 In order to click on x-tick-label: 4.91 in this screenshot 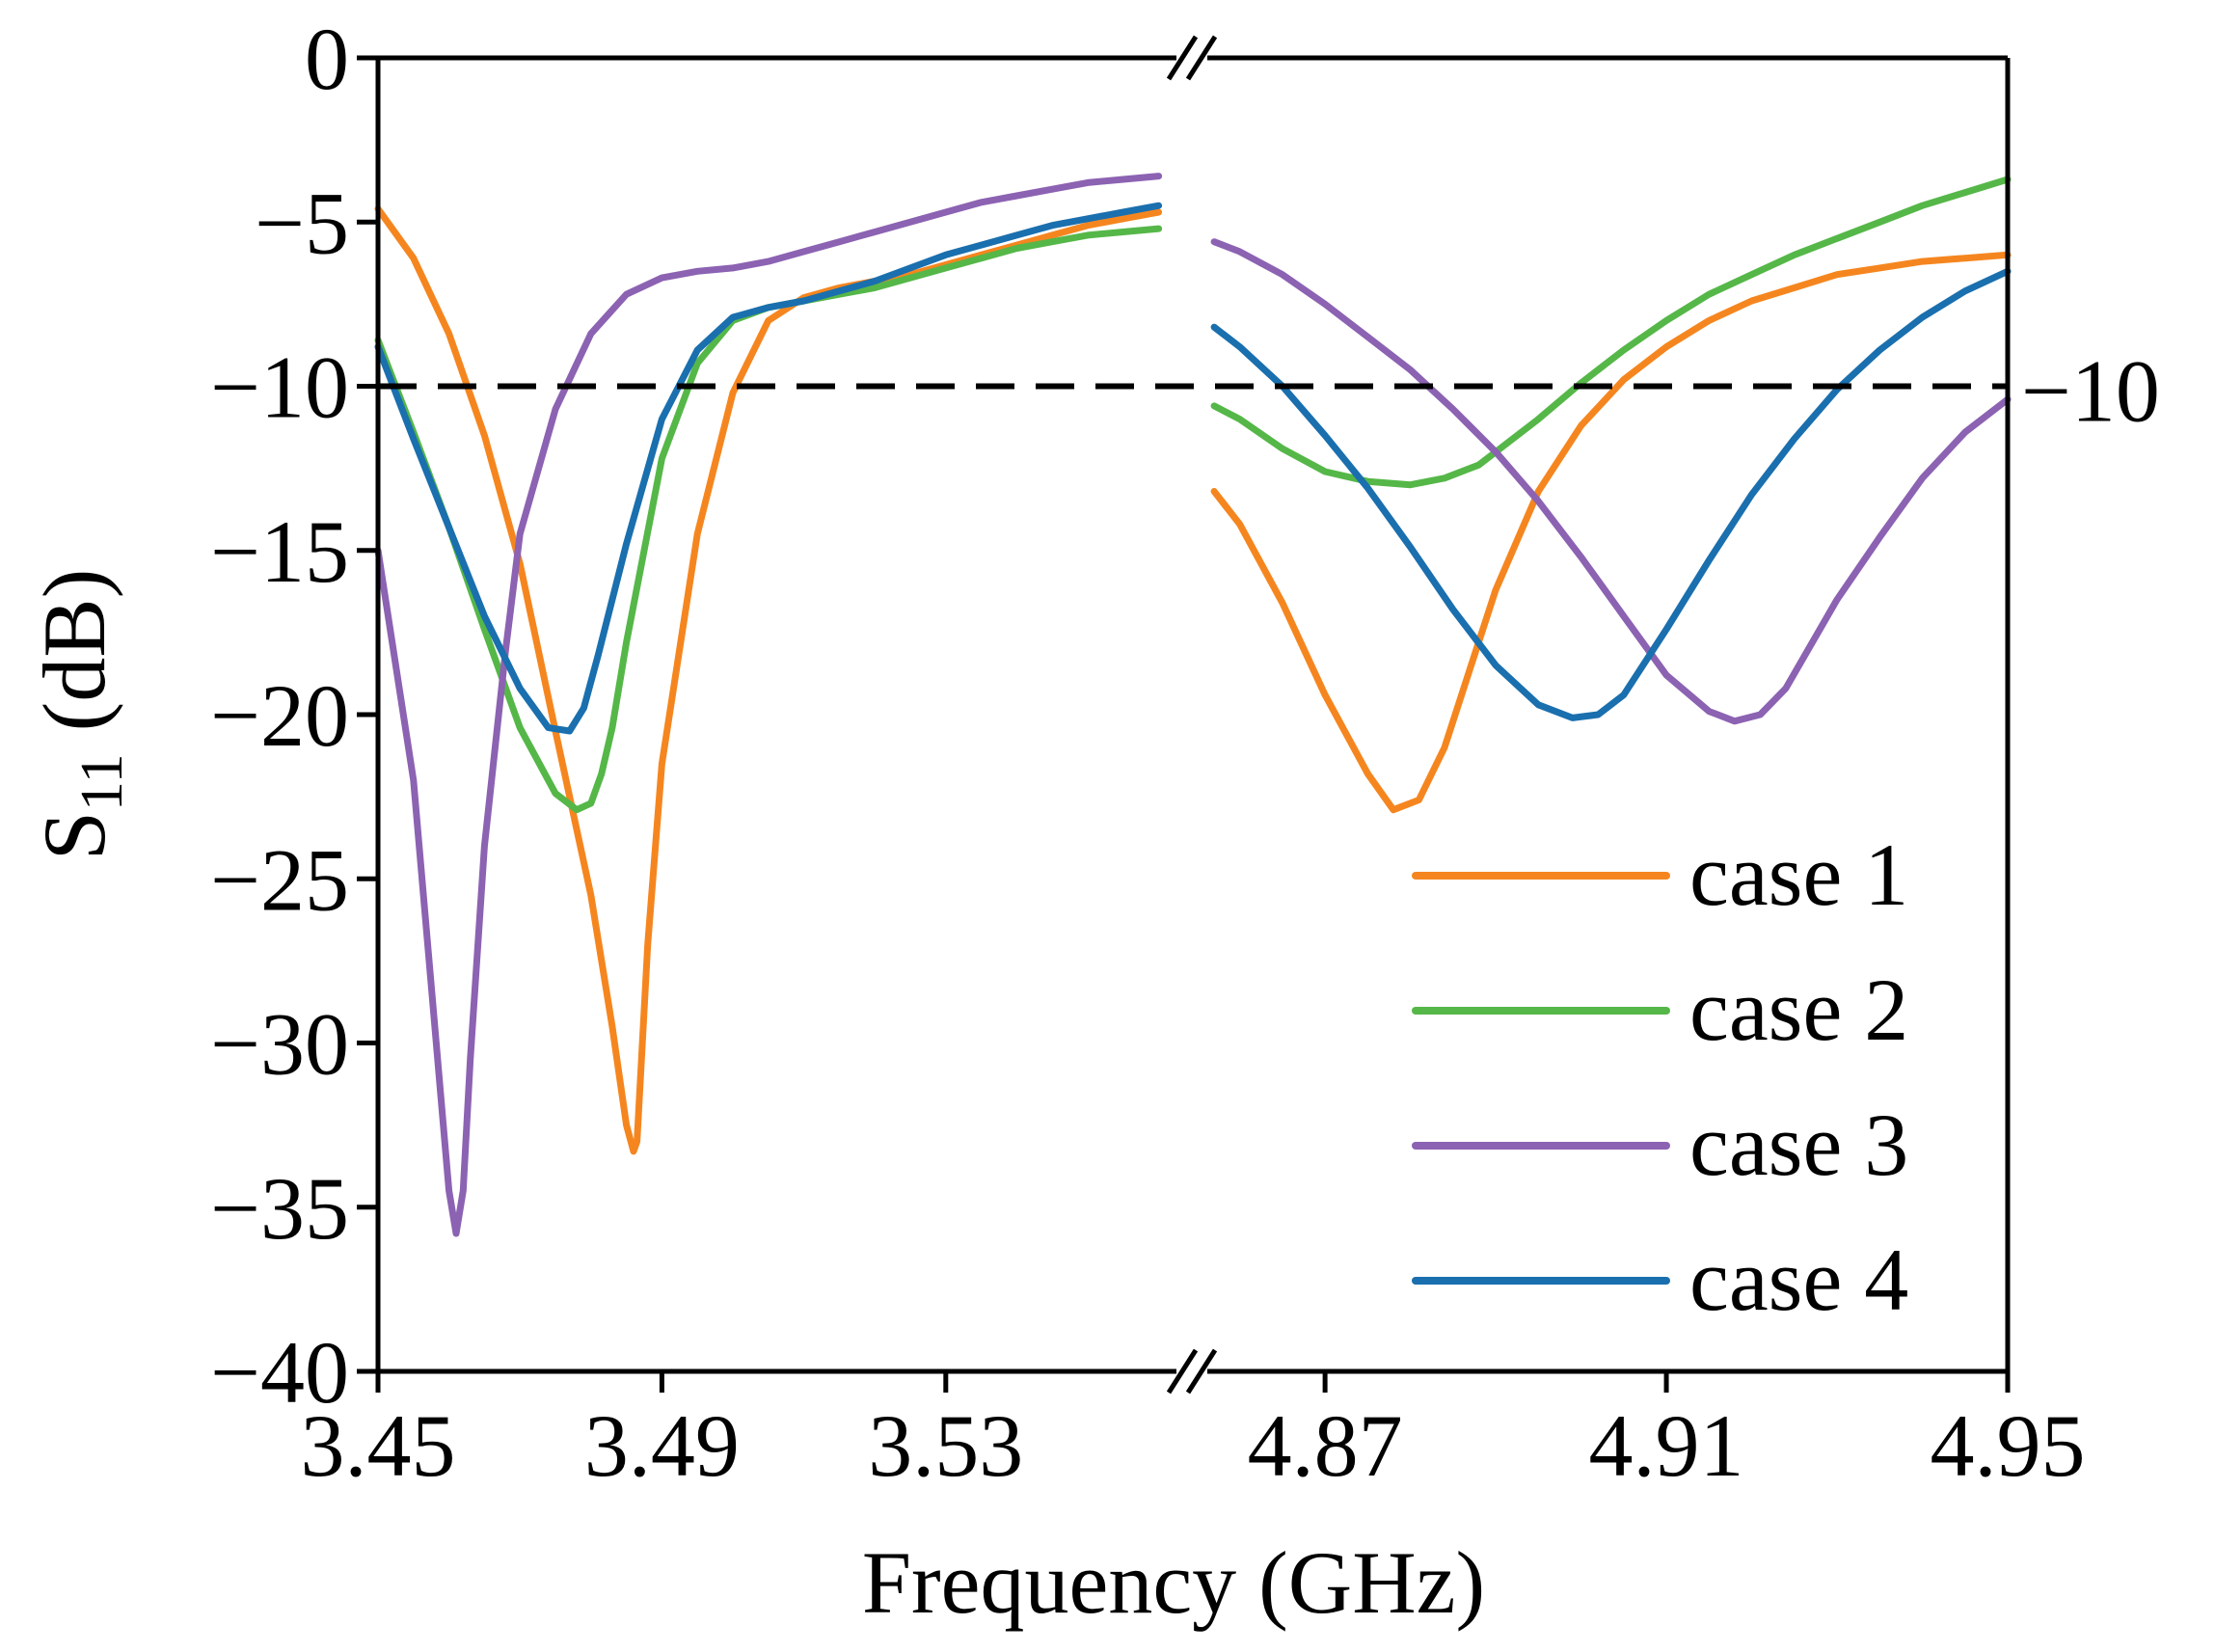, I will do `click(1667, 1445)`.